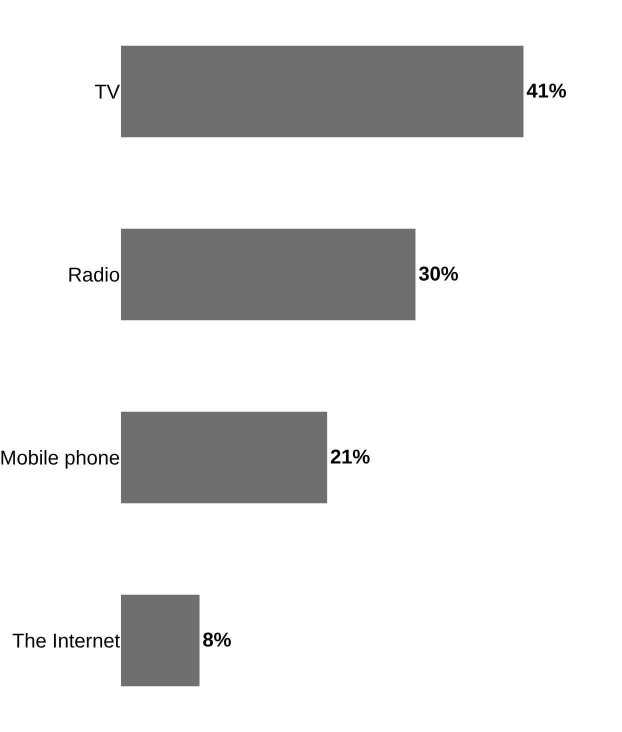 This screenshot has height=732, width=622. What do you see at coordinates (94, 275) in the screenshot?
I see `y-tick-label: Radio` at bounding box center [94, 275].